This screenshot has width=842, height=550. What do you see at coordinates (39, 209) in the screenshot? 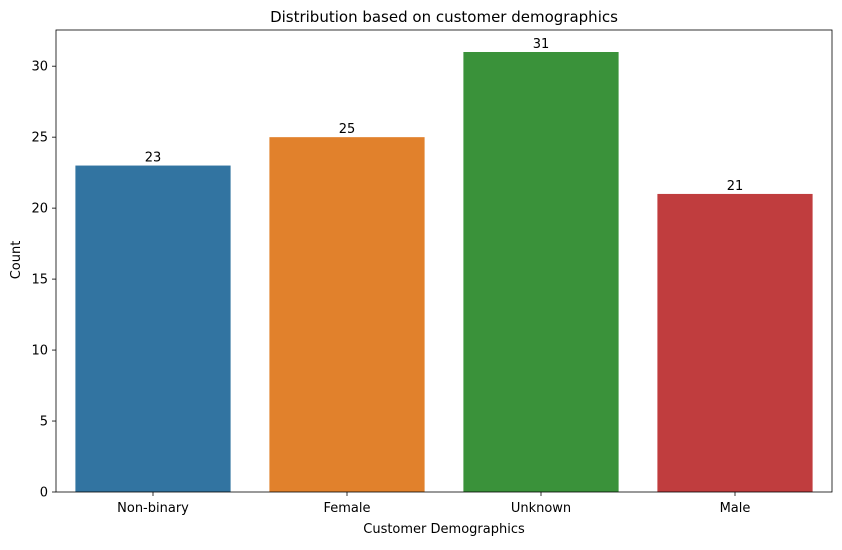
I see `y-tick-label: 20` at bounding box center [39, 209].